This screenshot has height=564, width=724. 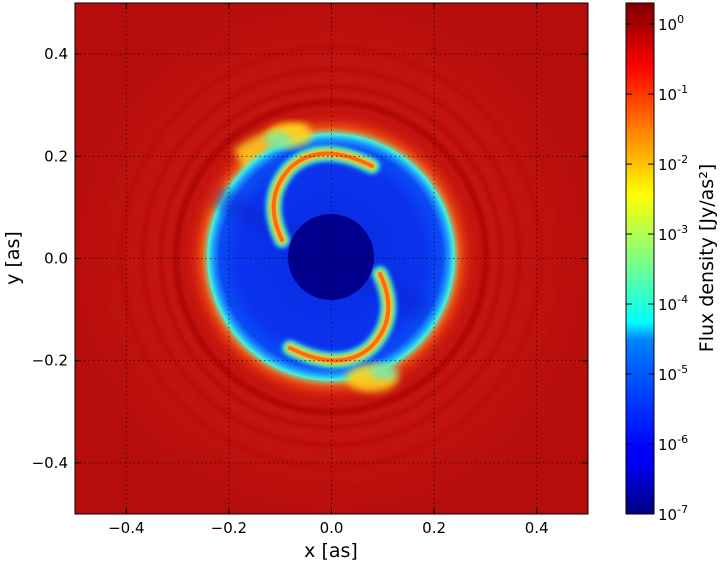 I want to click on colorbar-tick-label: 10⁻⁶, so click(x=673, y=443).